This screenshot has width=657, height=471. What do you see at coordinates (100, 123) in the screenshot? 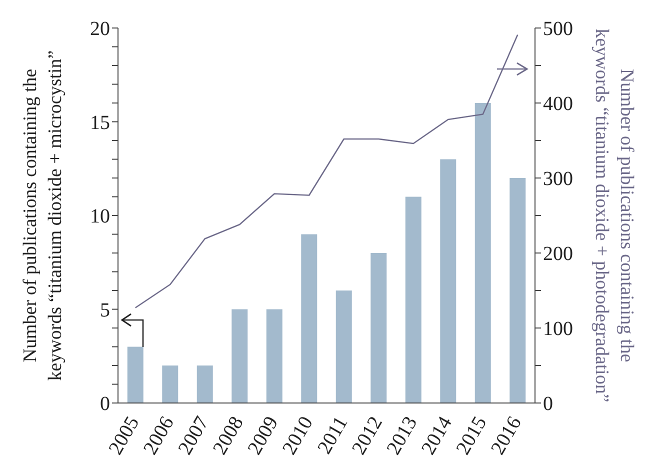
I see `y-tick-label: 15` at bounding box center [100, 123].